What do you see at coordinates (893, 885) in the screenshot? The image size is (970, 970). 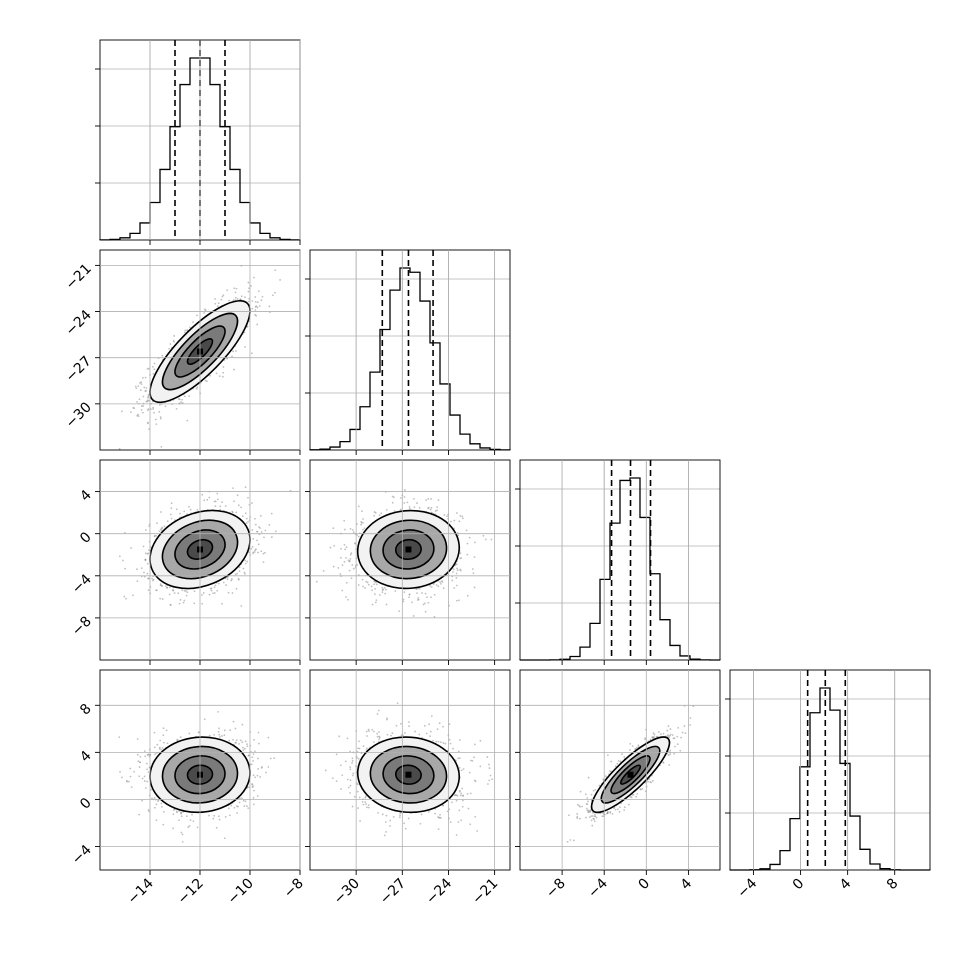 I see `x-tick-label-p3: 8` at bounding box center [893, 885].